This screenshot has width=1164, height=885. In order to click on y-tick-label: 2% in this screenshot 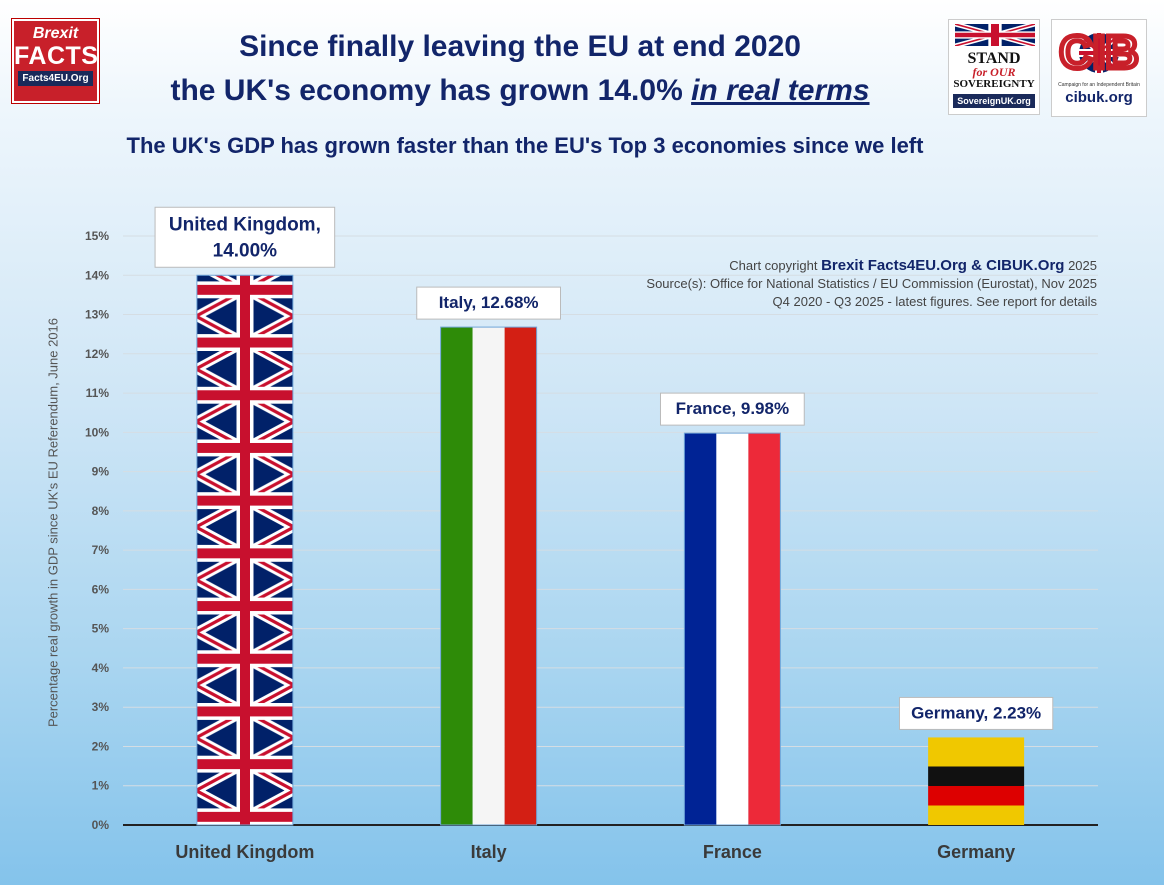, I will do `click(101, 746)`.